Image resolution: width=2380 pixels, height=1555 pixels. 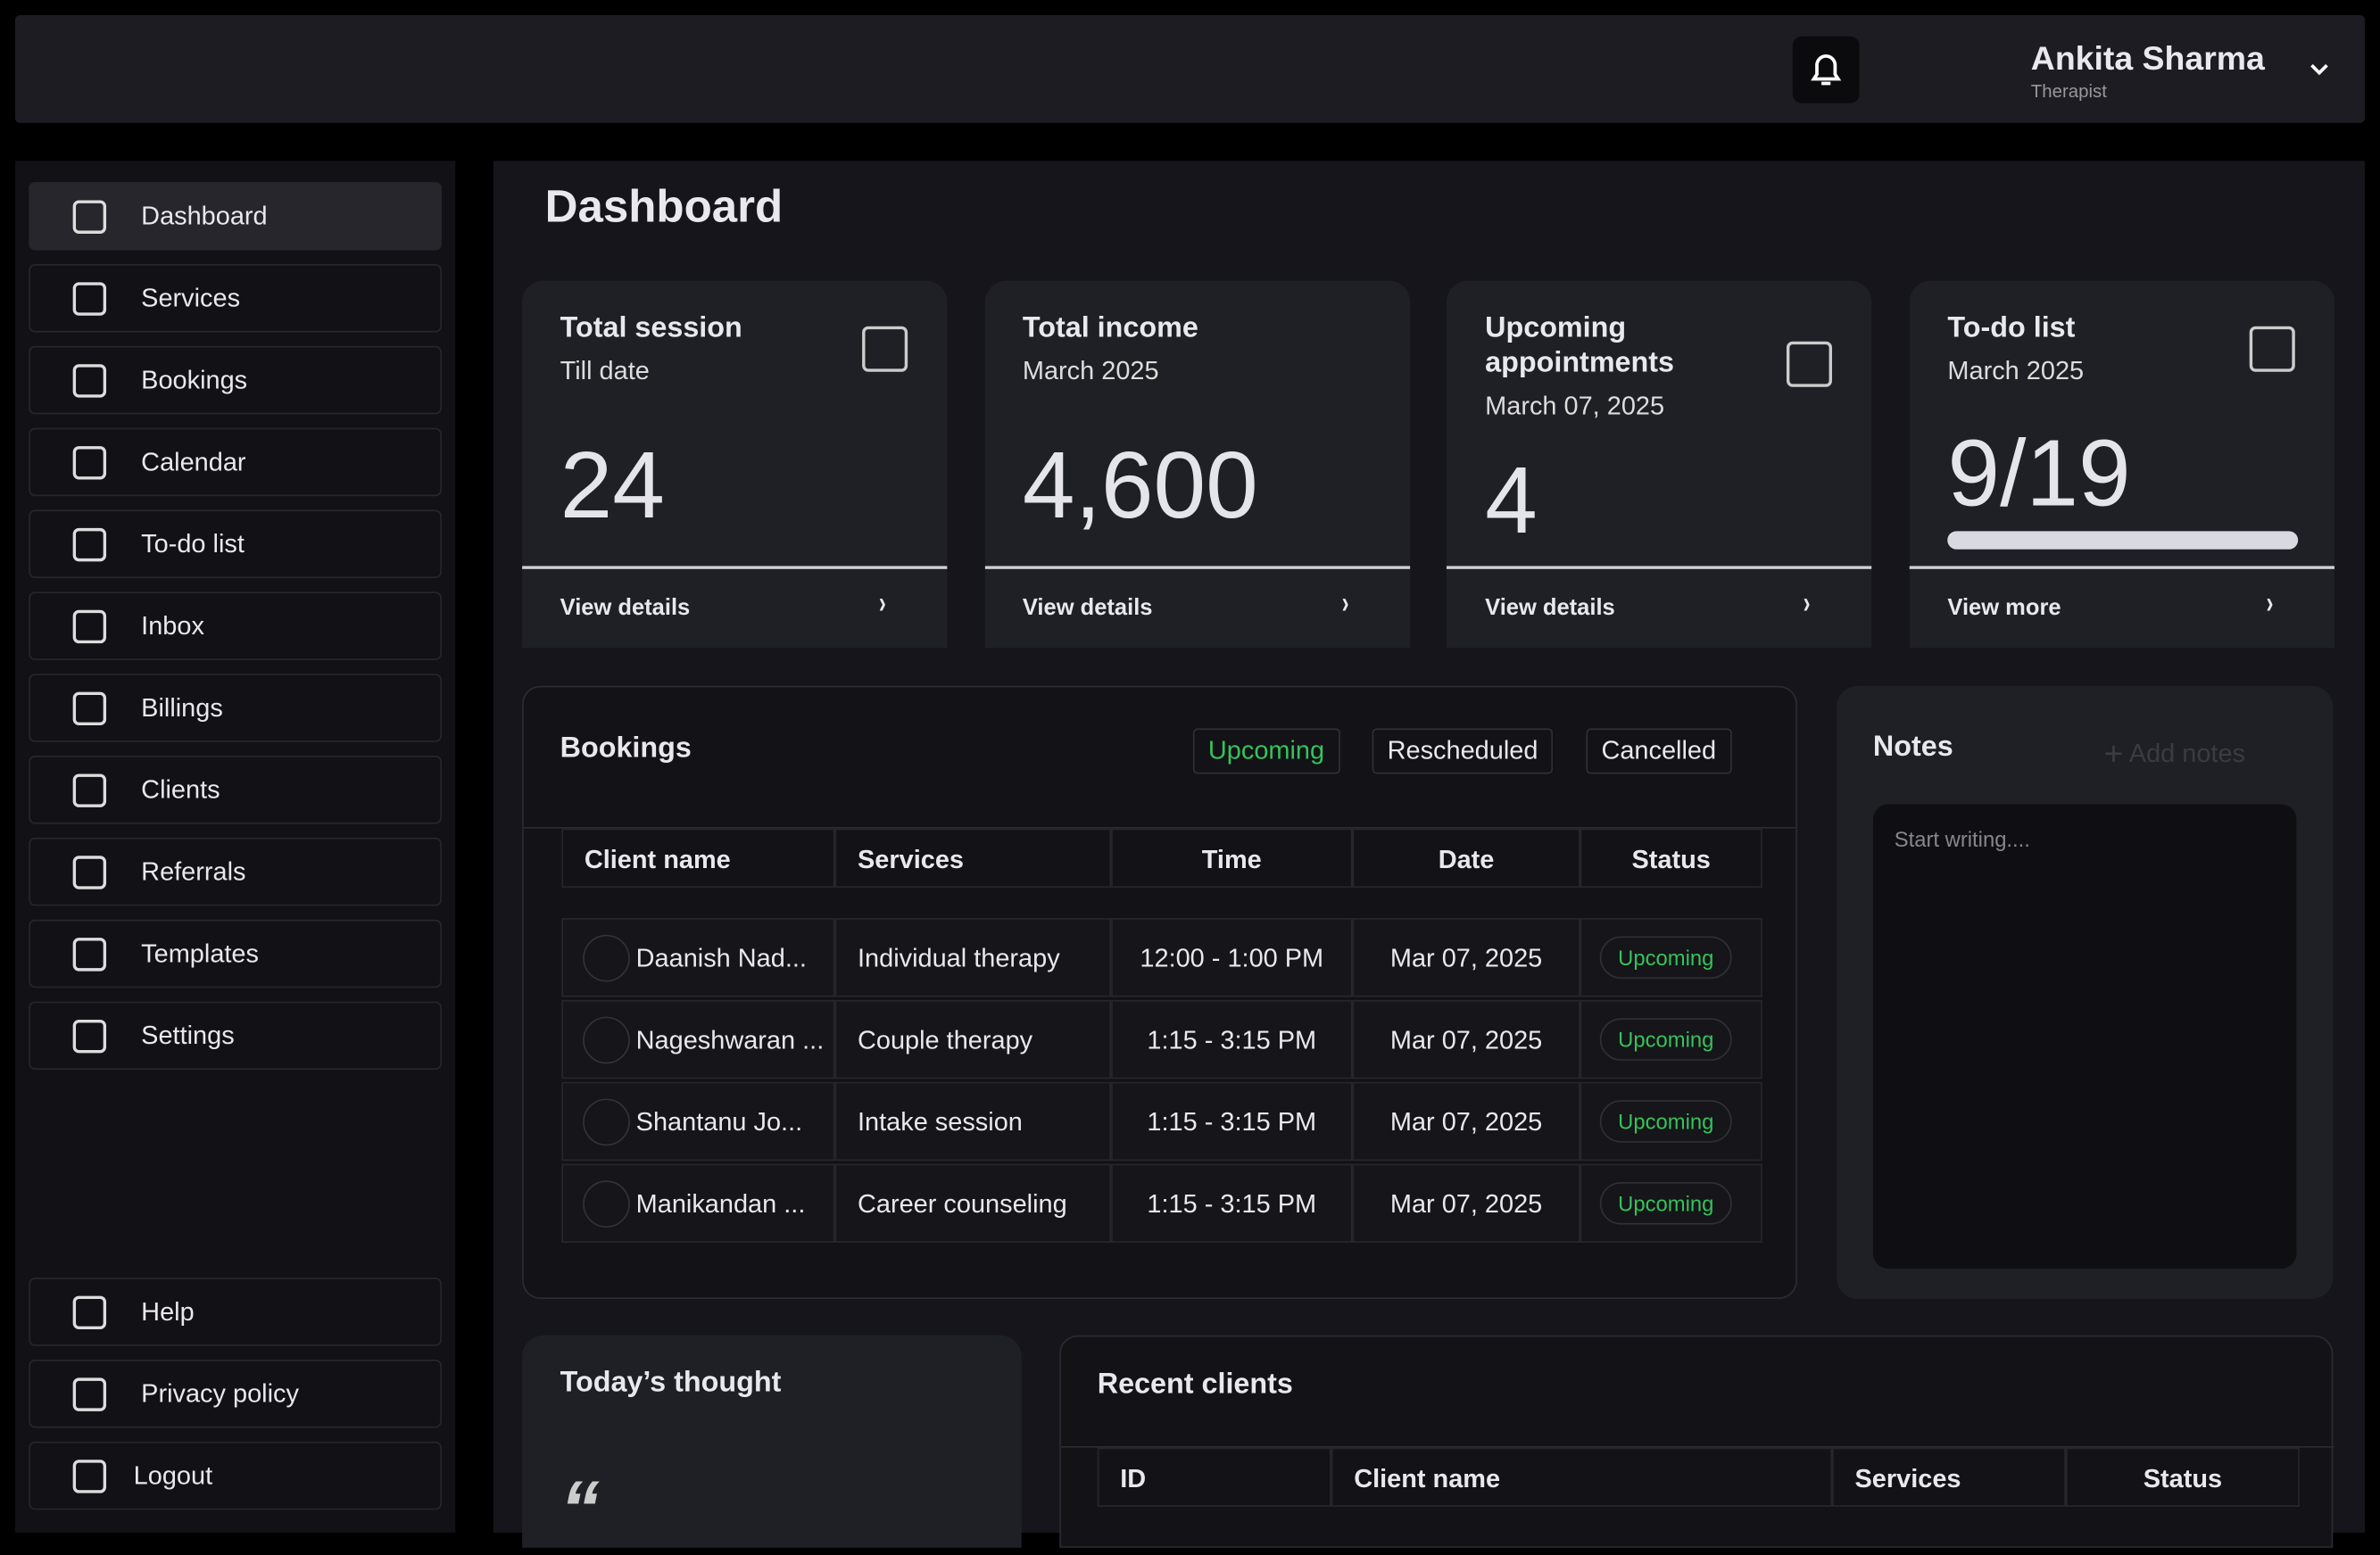 What do you see at coordinates (2039, 474) in the screenshot?
I see `card-value: 9/19` at bounding box center [2039, 474].